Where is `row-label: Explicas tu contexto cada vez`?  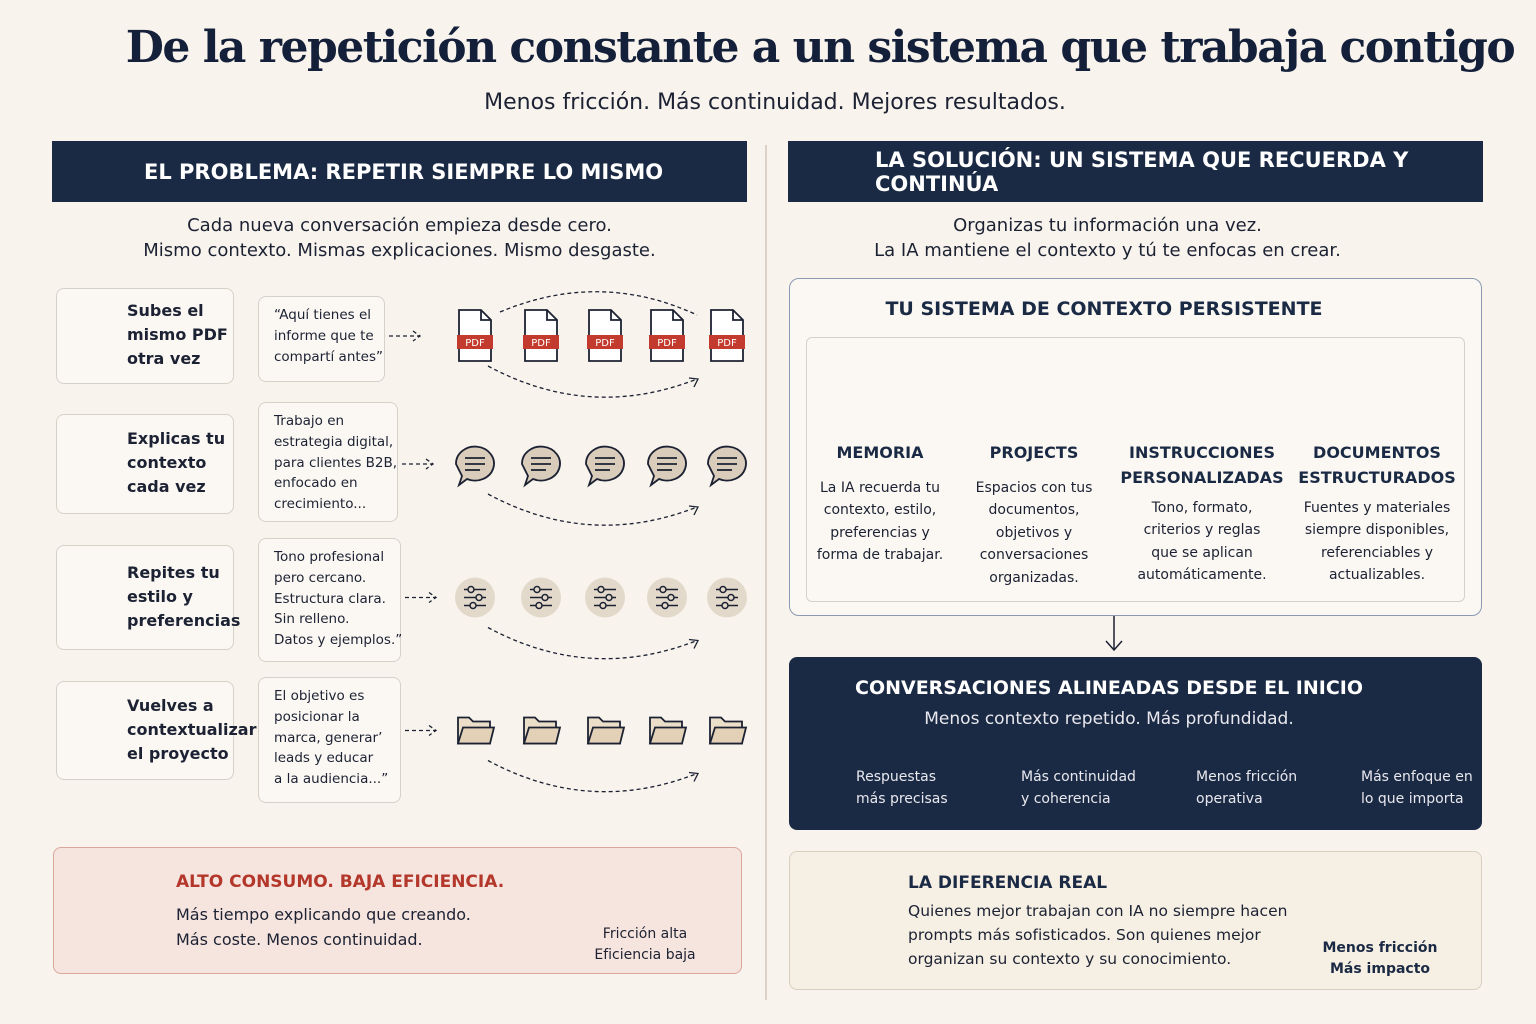 row-label: Explicas tu contexto cada vez is located at coordinates (176, 463).